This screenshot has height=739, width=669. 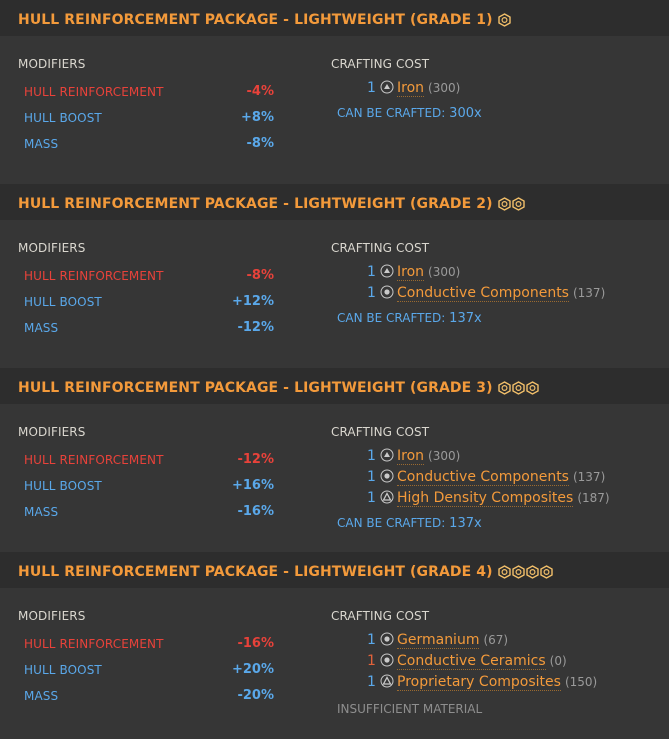 What do you see at coordinates (593, 498) in the screenshot?
I see `material-stock: (187)` at bounding box center [593, 498].